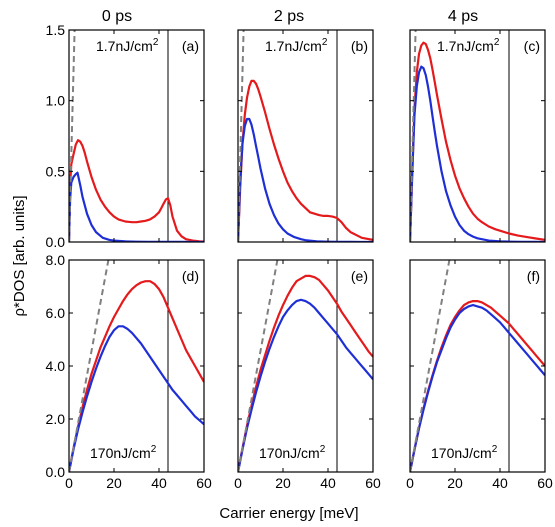 The height and width of the screenshot is (527, 555). What do you see at coordinates (288, 513) in the screenshot?
I see `x-axis-title: Carrier energy [meV]` at bounding box center [288, 513].